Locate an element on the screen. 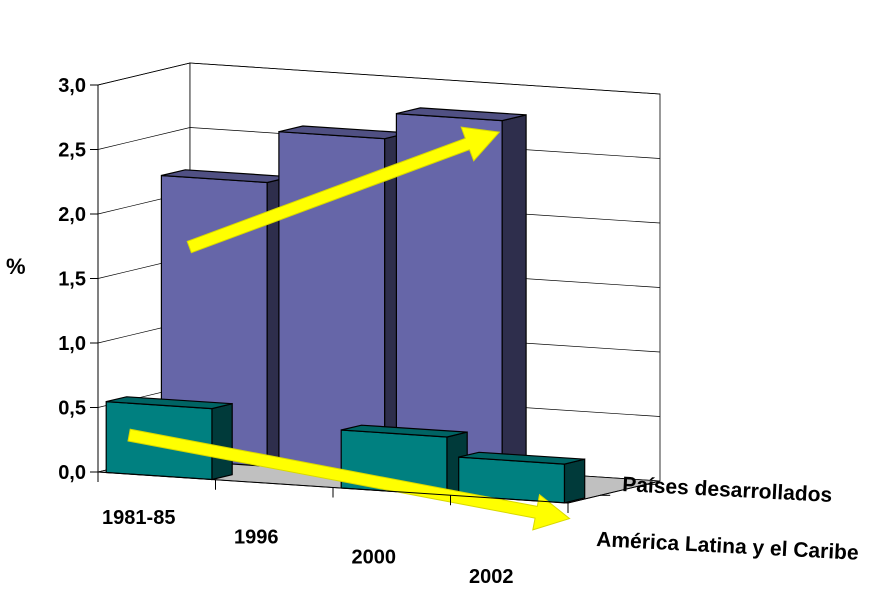 This screenshot has height=594, width=888. y-axis: 0,0 0,5 1,0 1,5 2,0 2,5 3,0 is located at coordinates (78, 279).